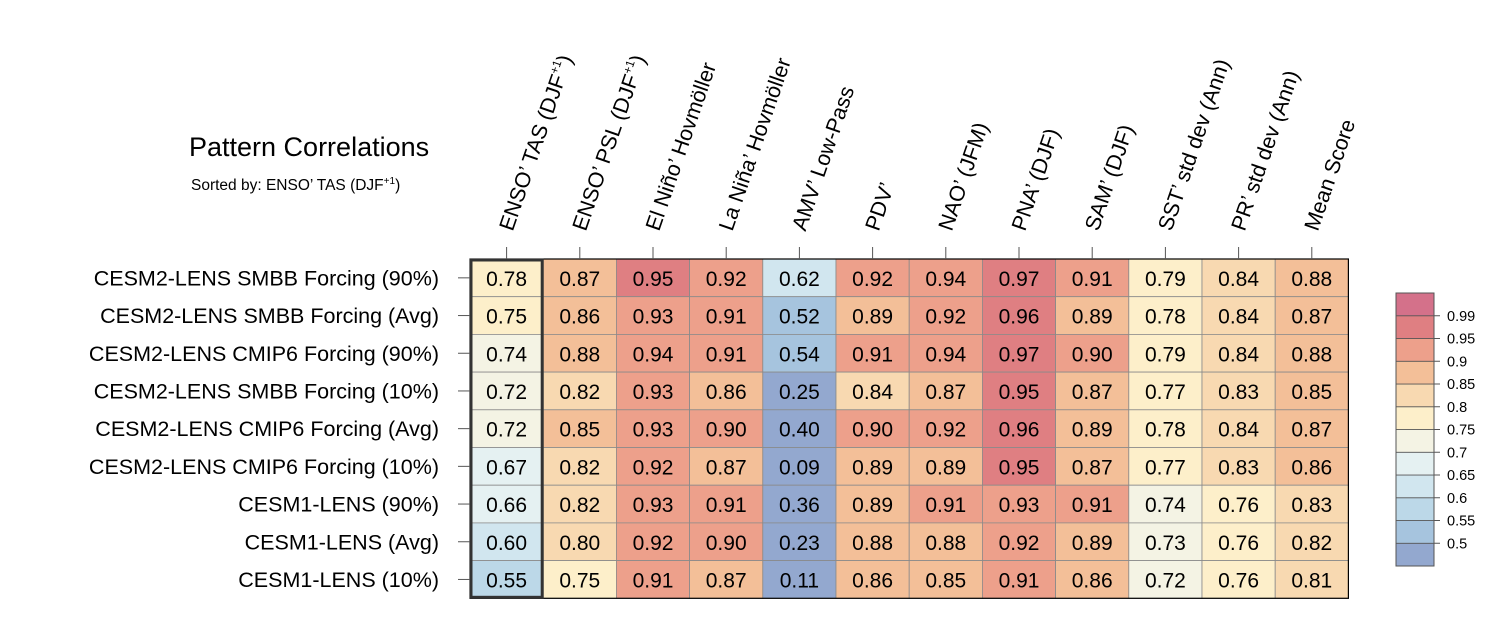 The width and height of the screenshot is (1501, 619). Describe the element at coordinates (389, 181) in the screenshot. I see `subtitle-superscript: +1` at that location.